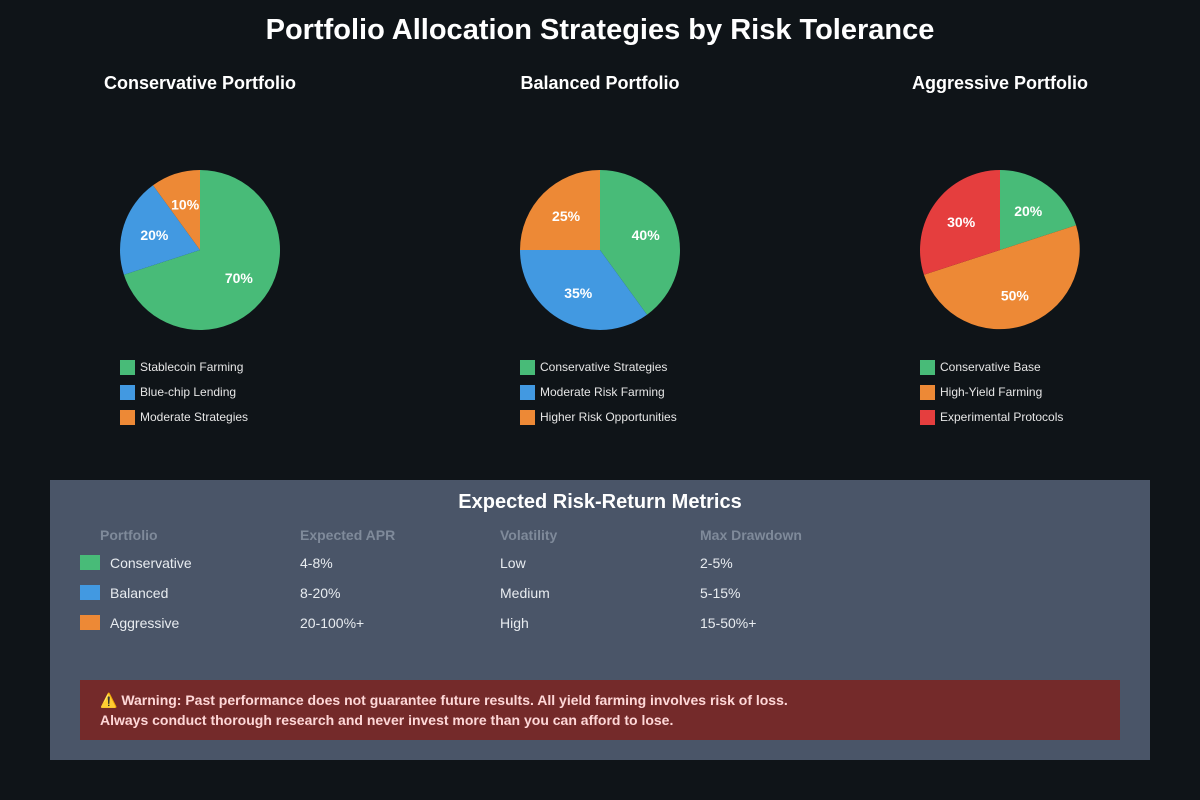  I want to click on slice-percentage-label: 10%, so click(185, 204).